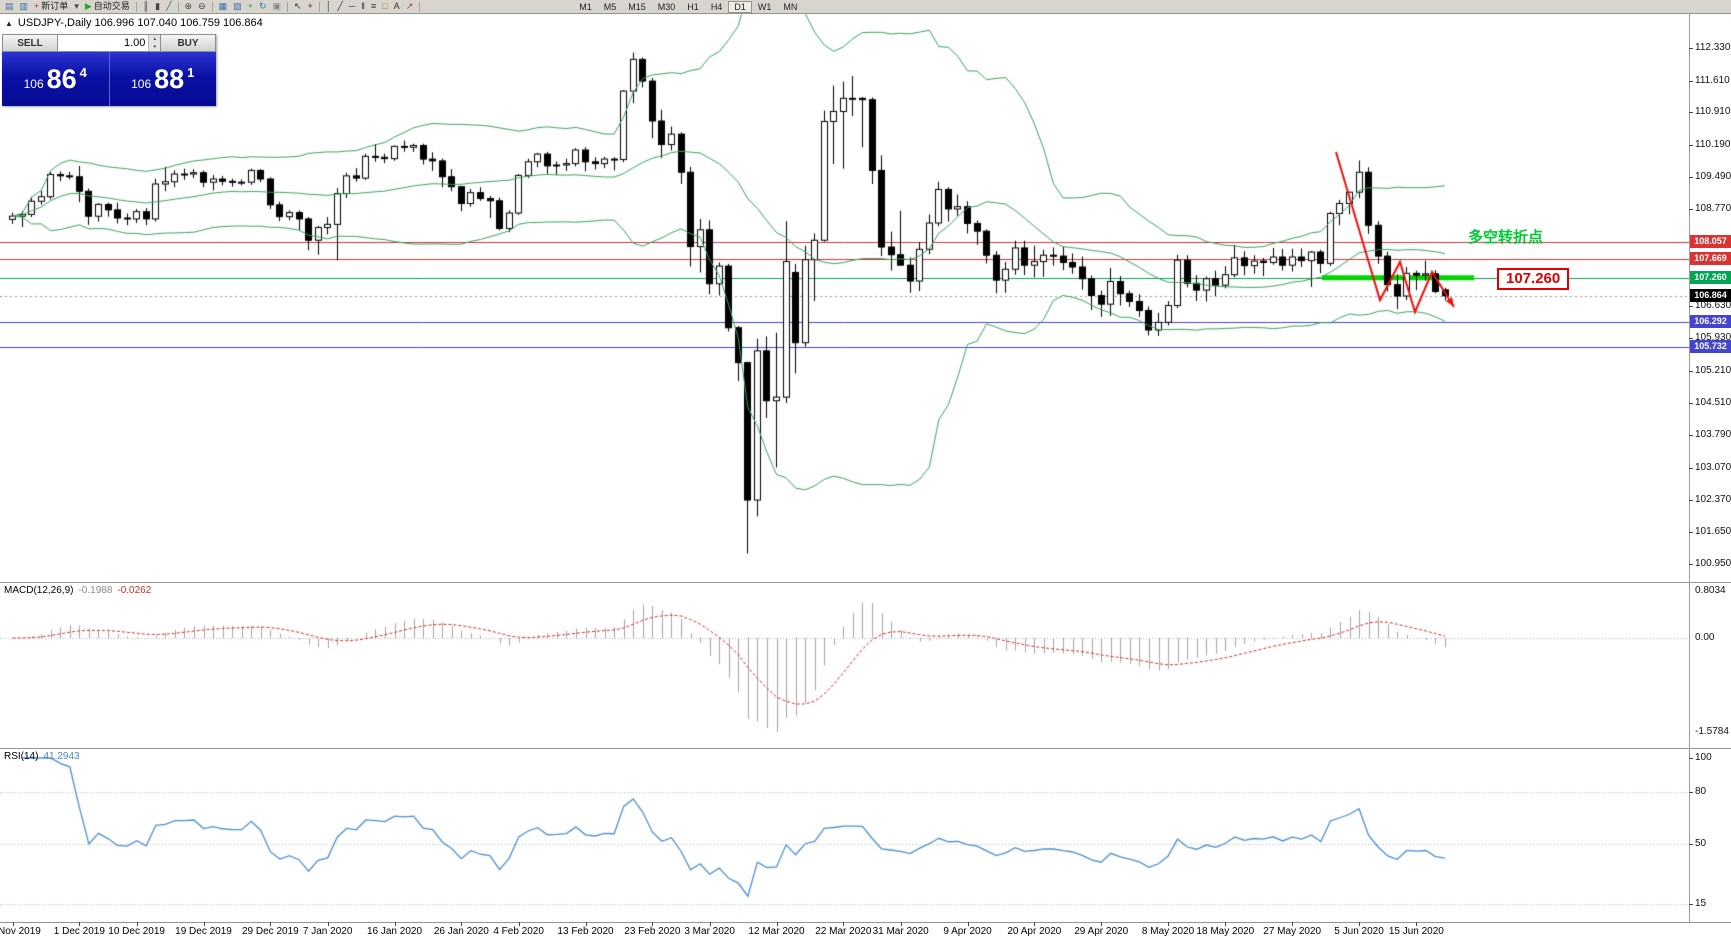 This screenshot has width=1731, height=940. What do you see at coordinates (384, 6) in the screenshot?
I see `shapes-icon: □` at bounding box center [384, 6].